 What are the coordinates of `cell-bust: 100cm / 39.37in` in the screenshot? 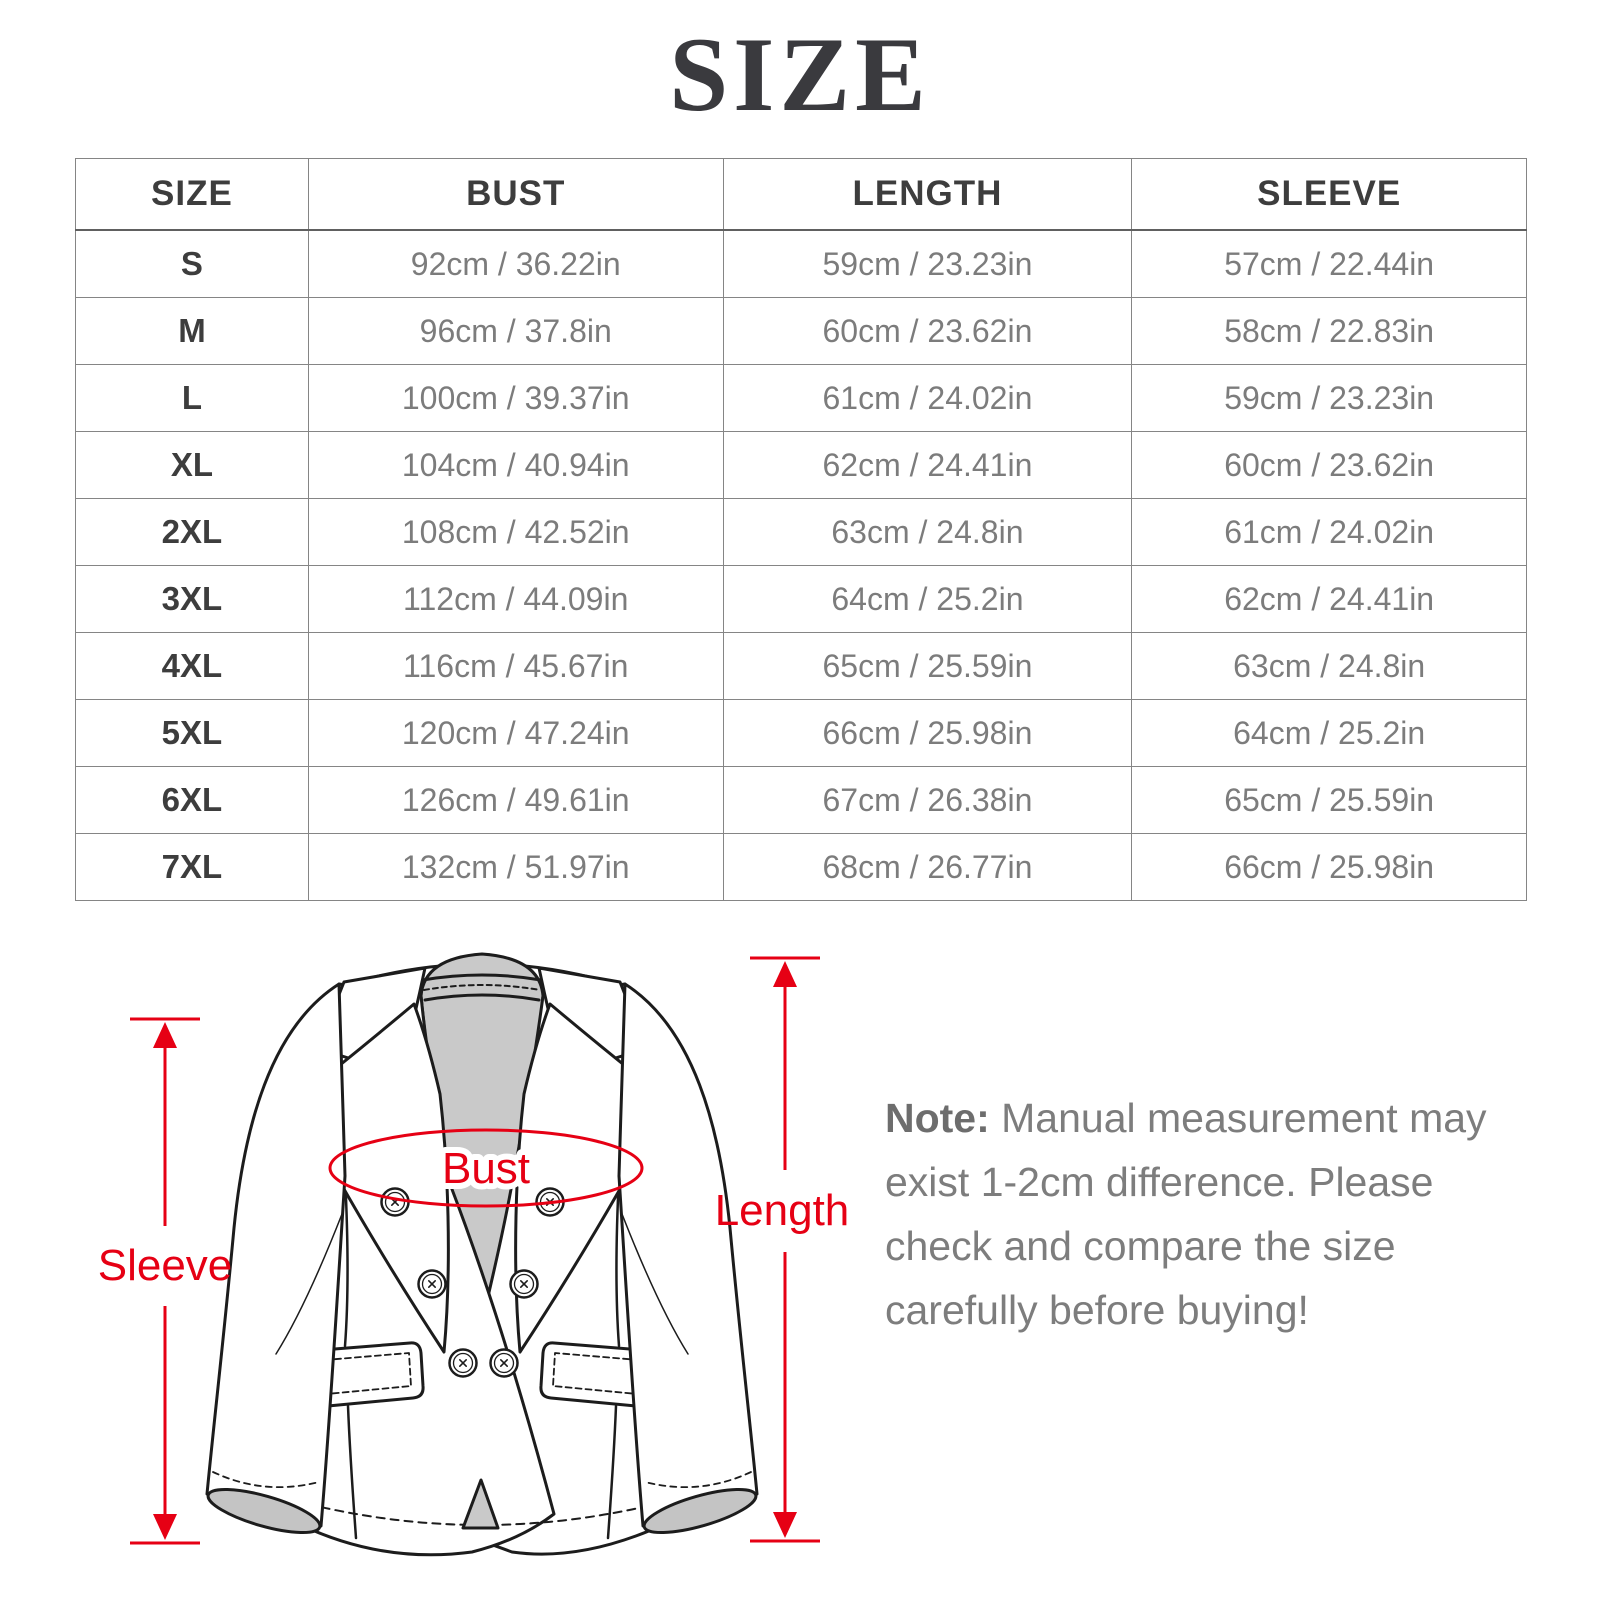 It's located at (515, 398).